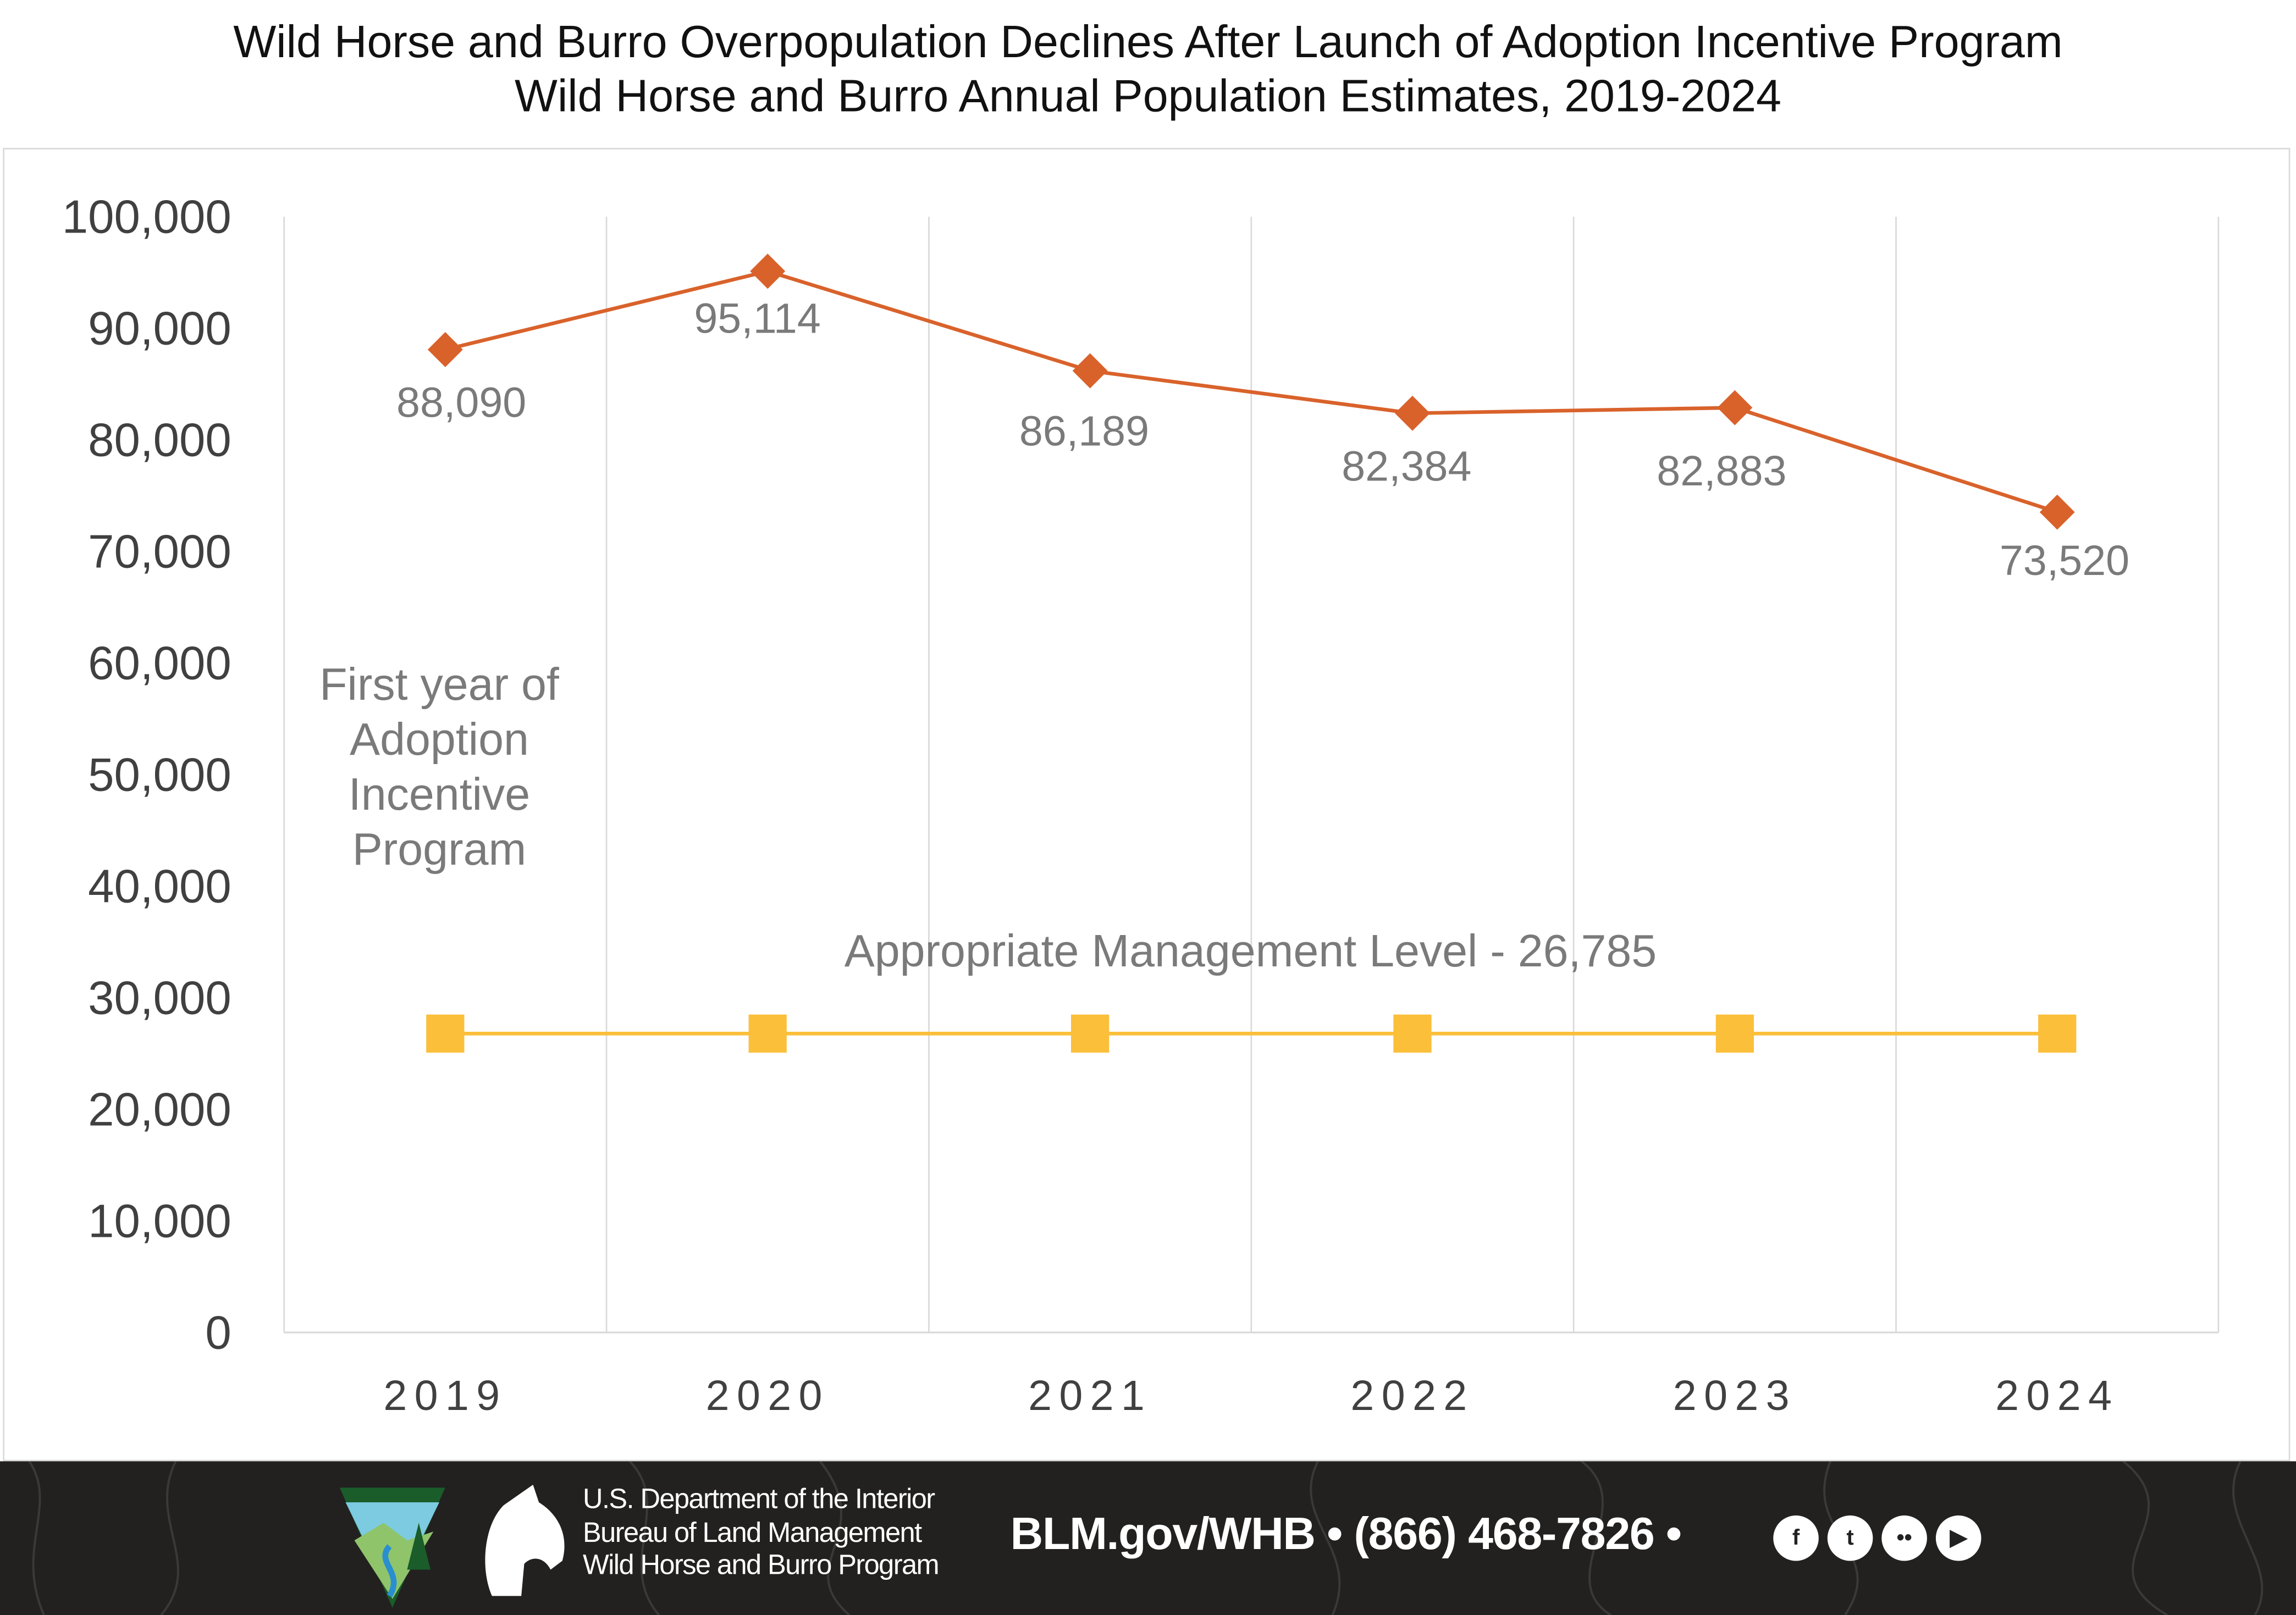  What do you see at coordinates (1251, 391) in the screenshot?
I see `population-line` at bounding box center [1251, 391].